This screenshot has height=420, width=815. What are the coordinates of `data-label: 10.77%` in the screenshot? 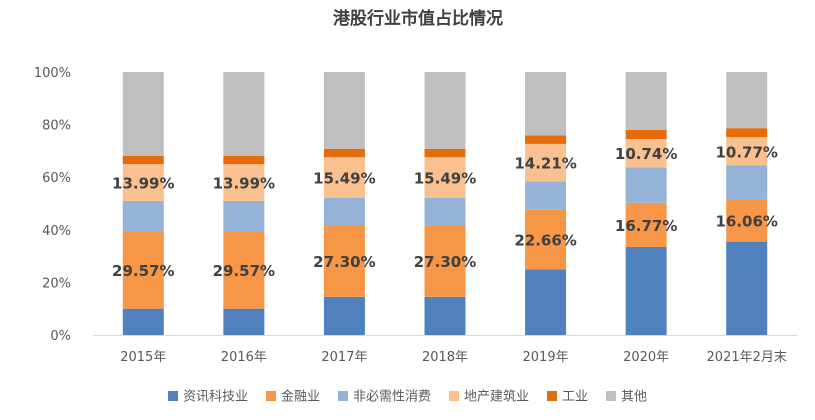 It's located at (746, 152).